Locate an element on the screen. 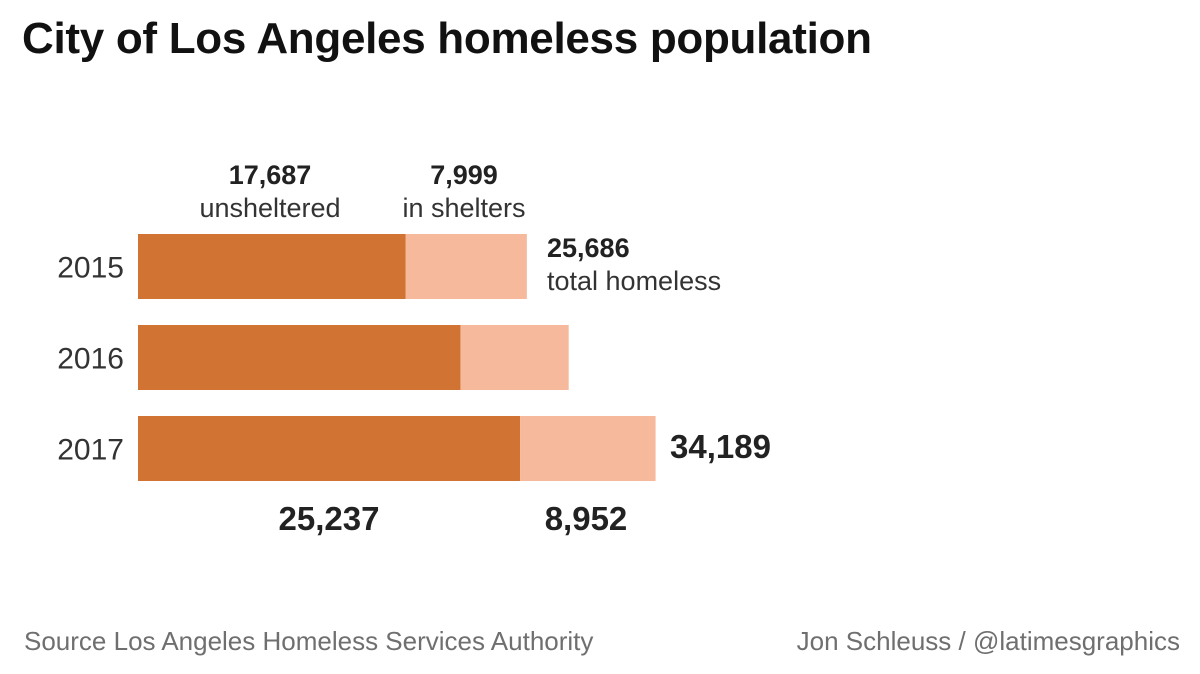 The height and width of the screenshot is (674, 1200). total-2015-value: 25,686 is located at coordinates (588, 248).